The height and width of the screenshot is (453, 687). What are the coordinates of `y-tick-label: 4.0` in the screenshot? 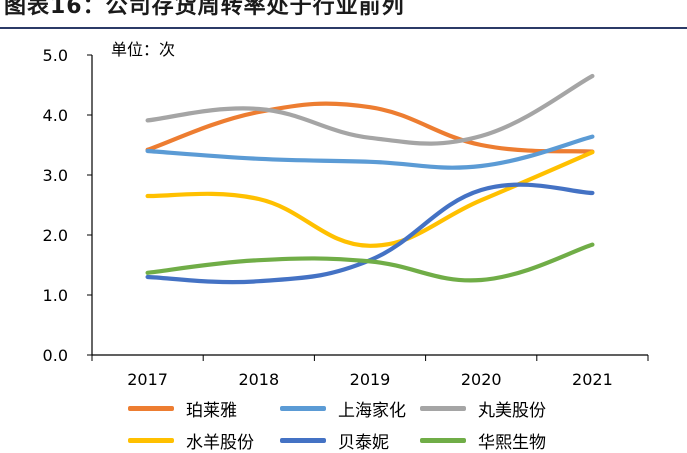 It's located at (55, 115).